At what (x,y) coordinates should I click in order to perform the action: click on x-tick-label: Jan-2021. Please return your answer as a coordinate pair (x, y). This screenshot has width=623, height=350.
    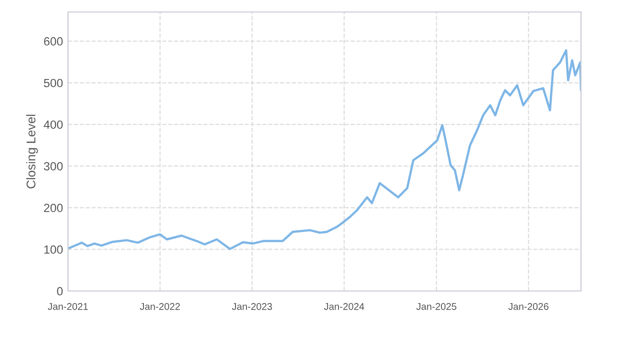
    Looking at the image, I should click on (68, 306).